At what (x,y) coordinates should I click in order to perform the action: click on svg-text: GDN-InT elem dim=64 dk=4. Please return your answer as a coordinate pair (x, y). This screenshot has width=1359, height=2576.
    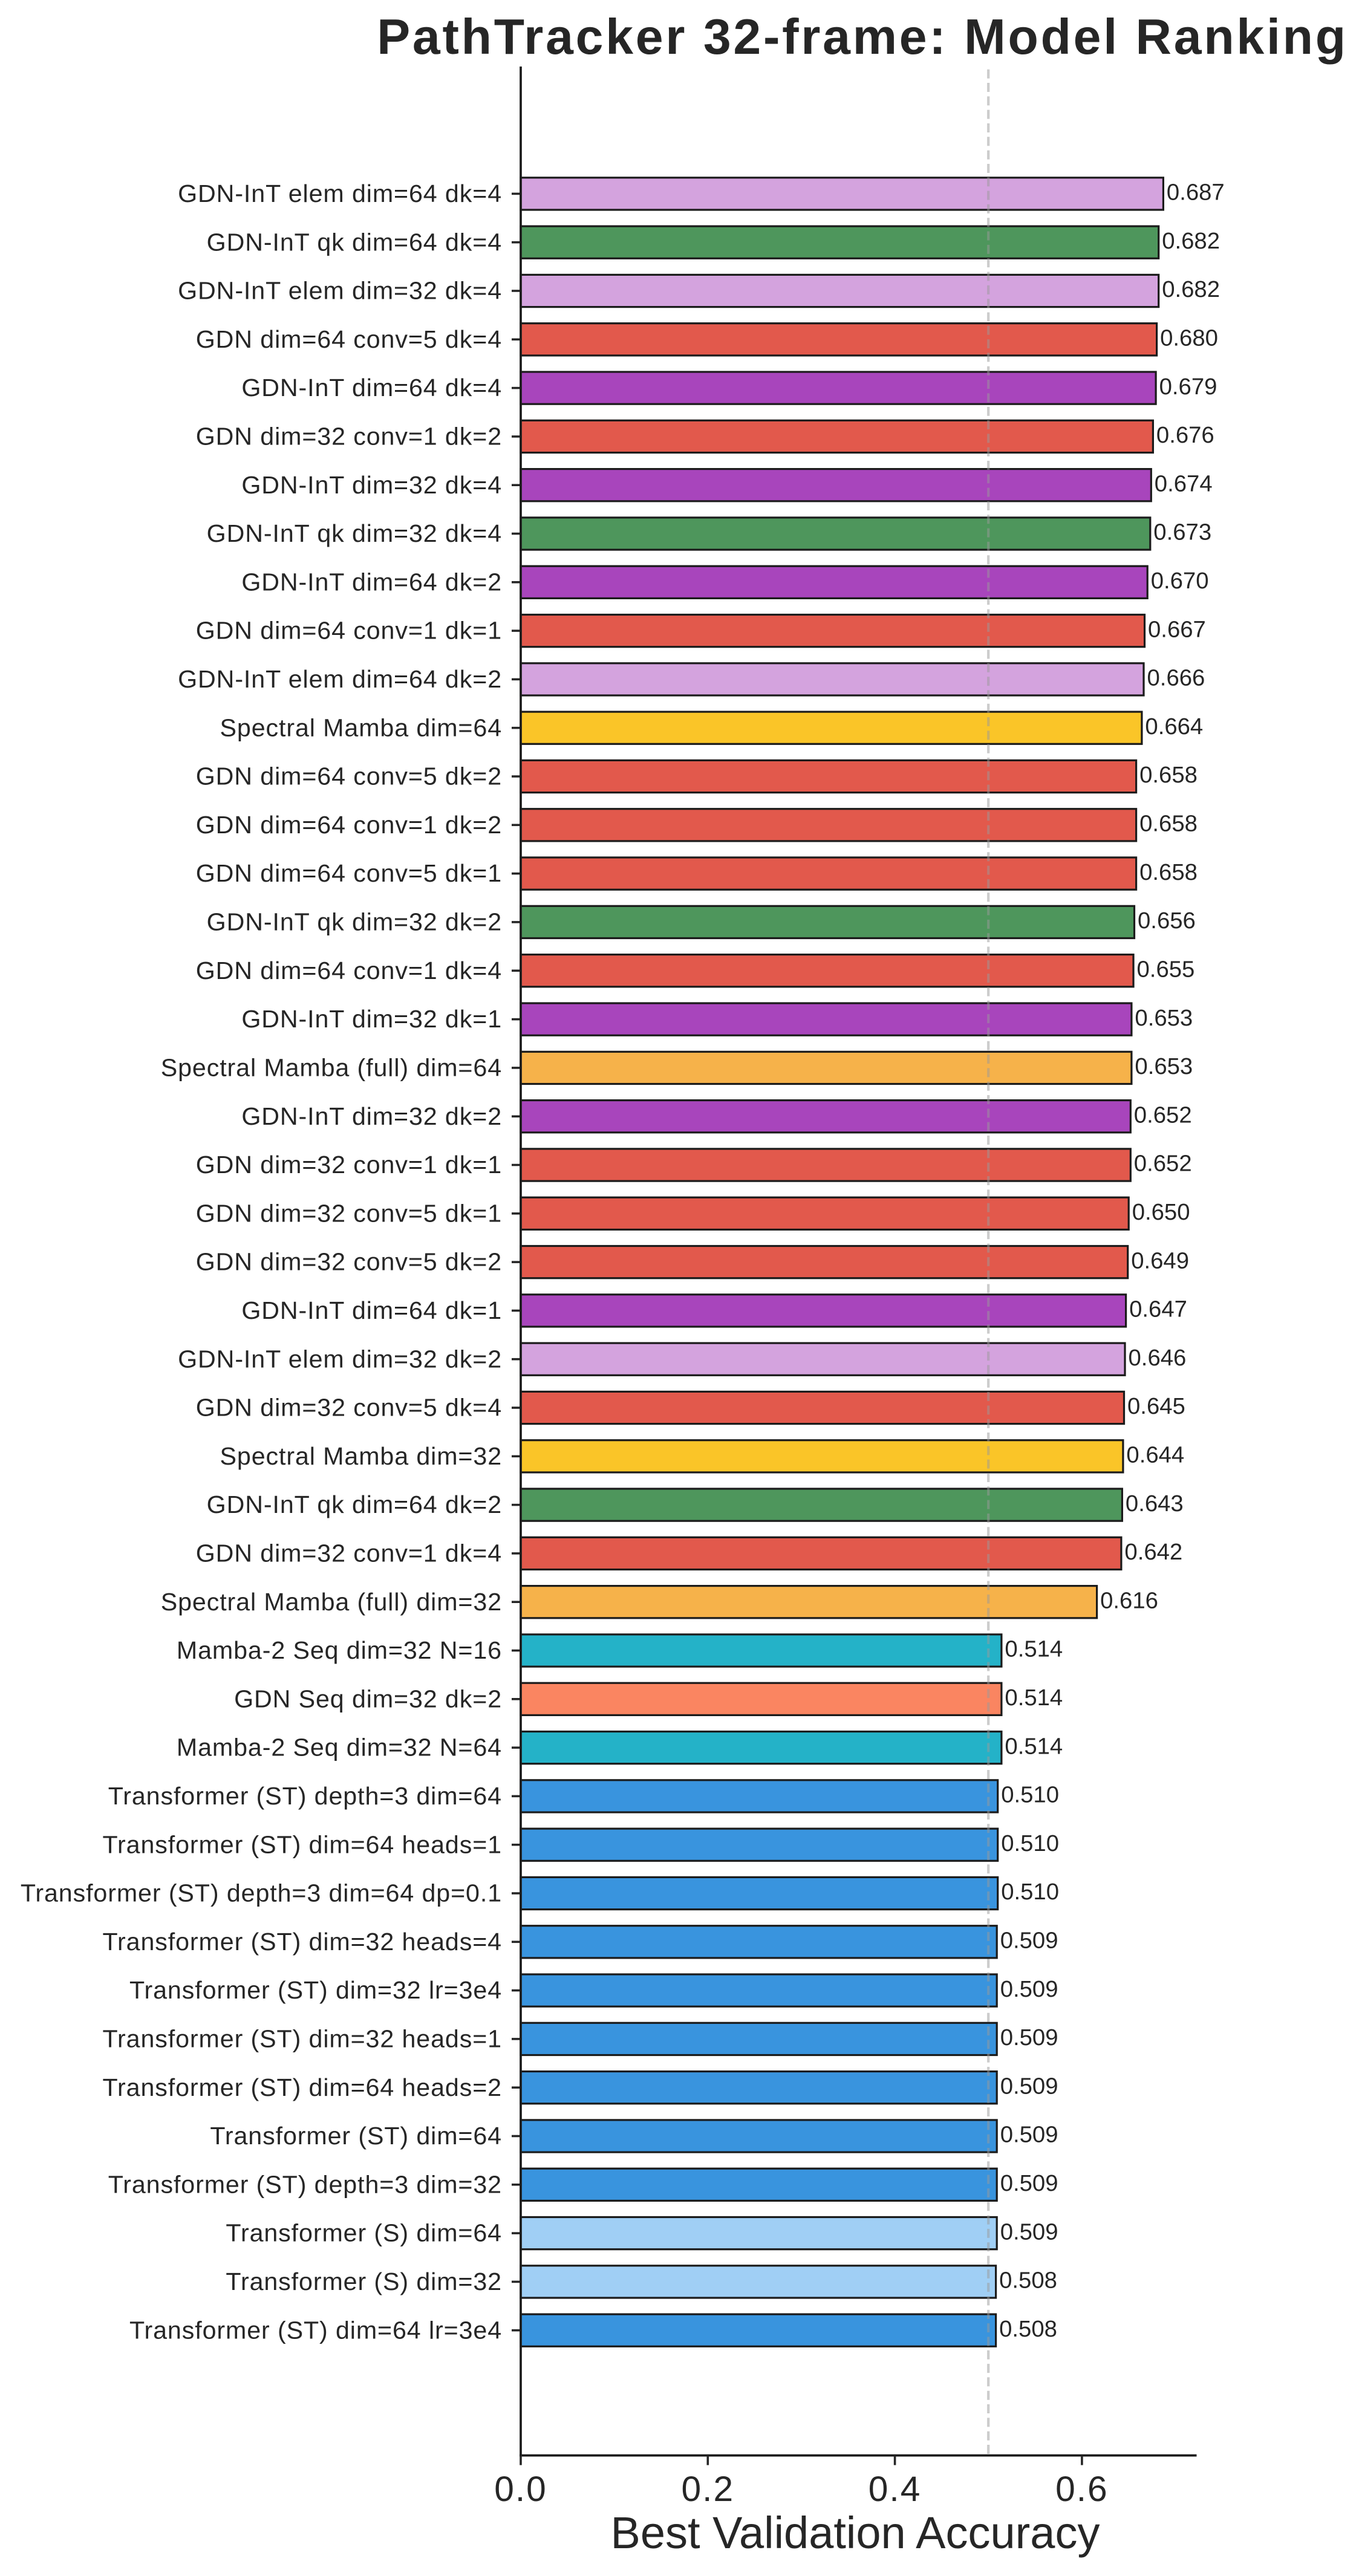
    Looking at the image, I should click on (340, 193).